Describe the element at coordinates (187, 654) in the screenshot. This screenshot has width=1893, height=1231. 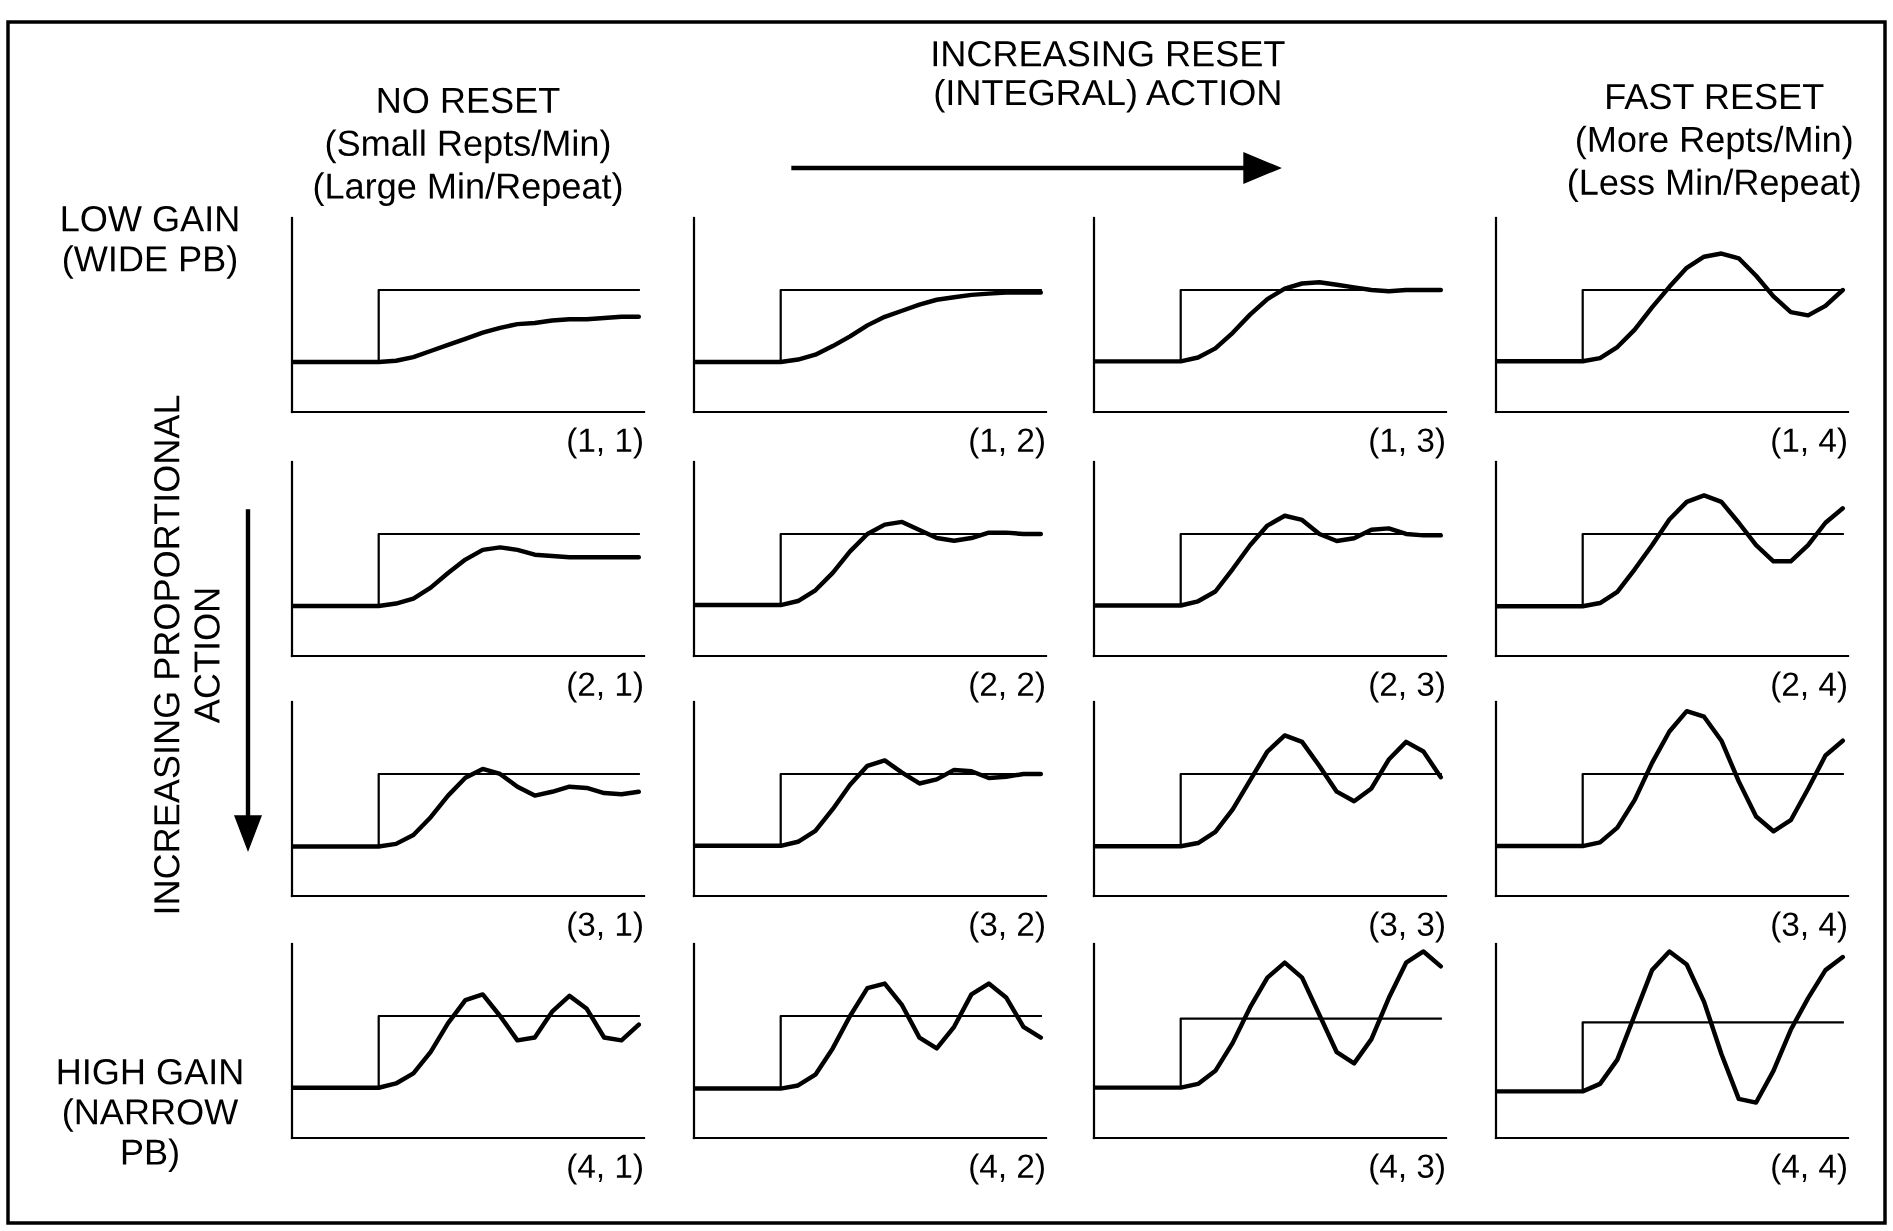
I see `y-axis-title: INCREASING PROPORTIONAL ACTION` at that location.